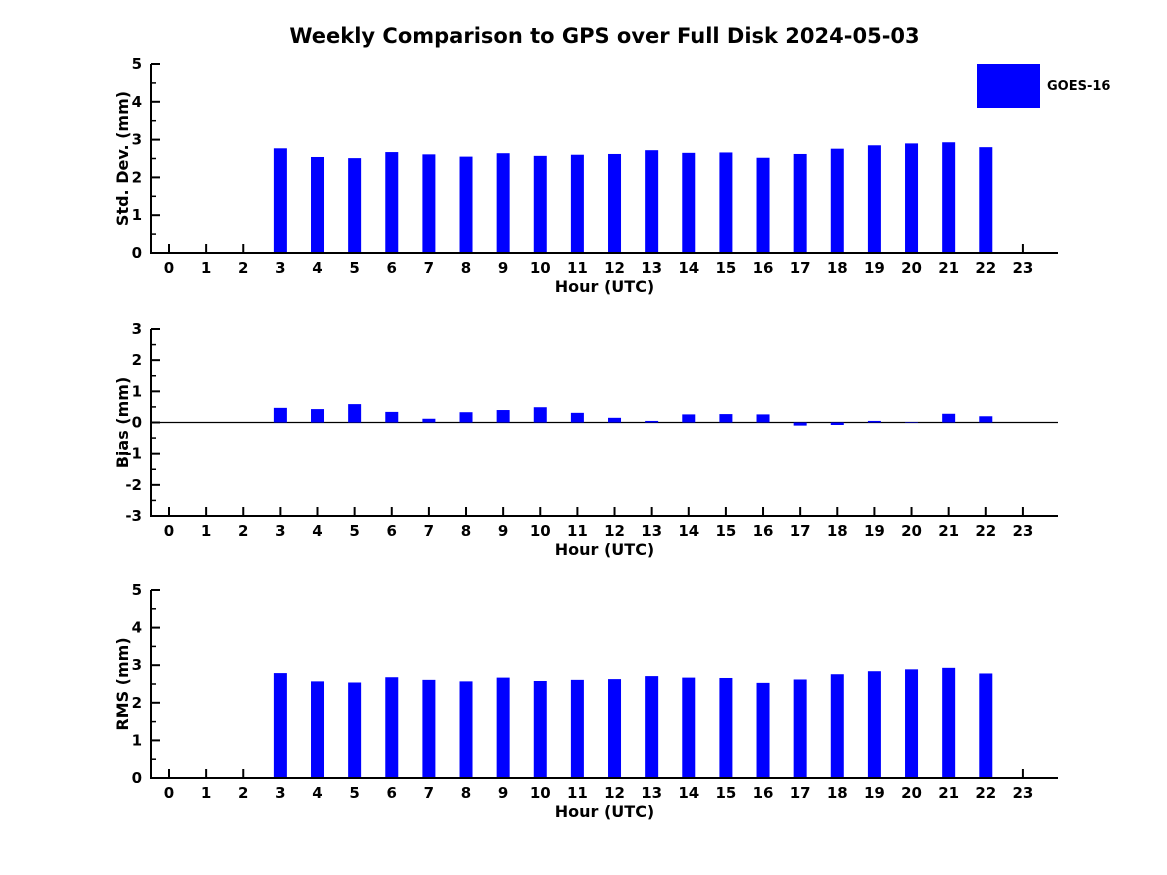 The width and height of the screenshot is (1167, 875). What do you see at coordinates (725, 531) in the screenshot?
I see `x-tick-label: 15` at bounding box center [725, 531].